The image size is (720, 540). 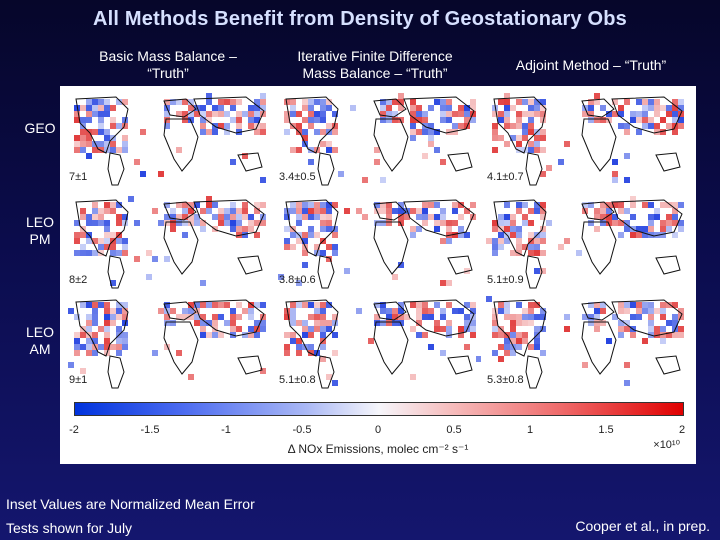 I want to click on inset-error-value: 7±1, so click(x=78, y=177).